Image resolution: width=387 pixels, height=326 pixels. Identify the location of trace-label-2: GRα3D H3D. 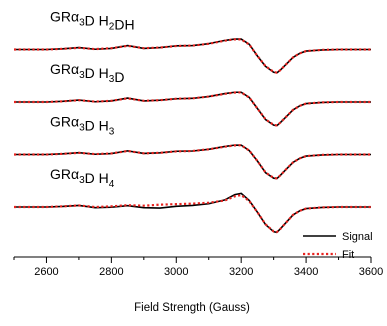
(87, 73).